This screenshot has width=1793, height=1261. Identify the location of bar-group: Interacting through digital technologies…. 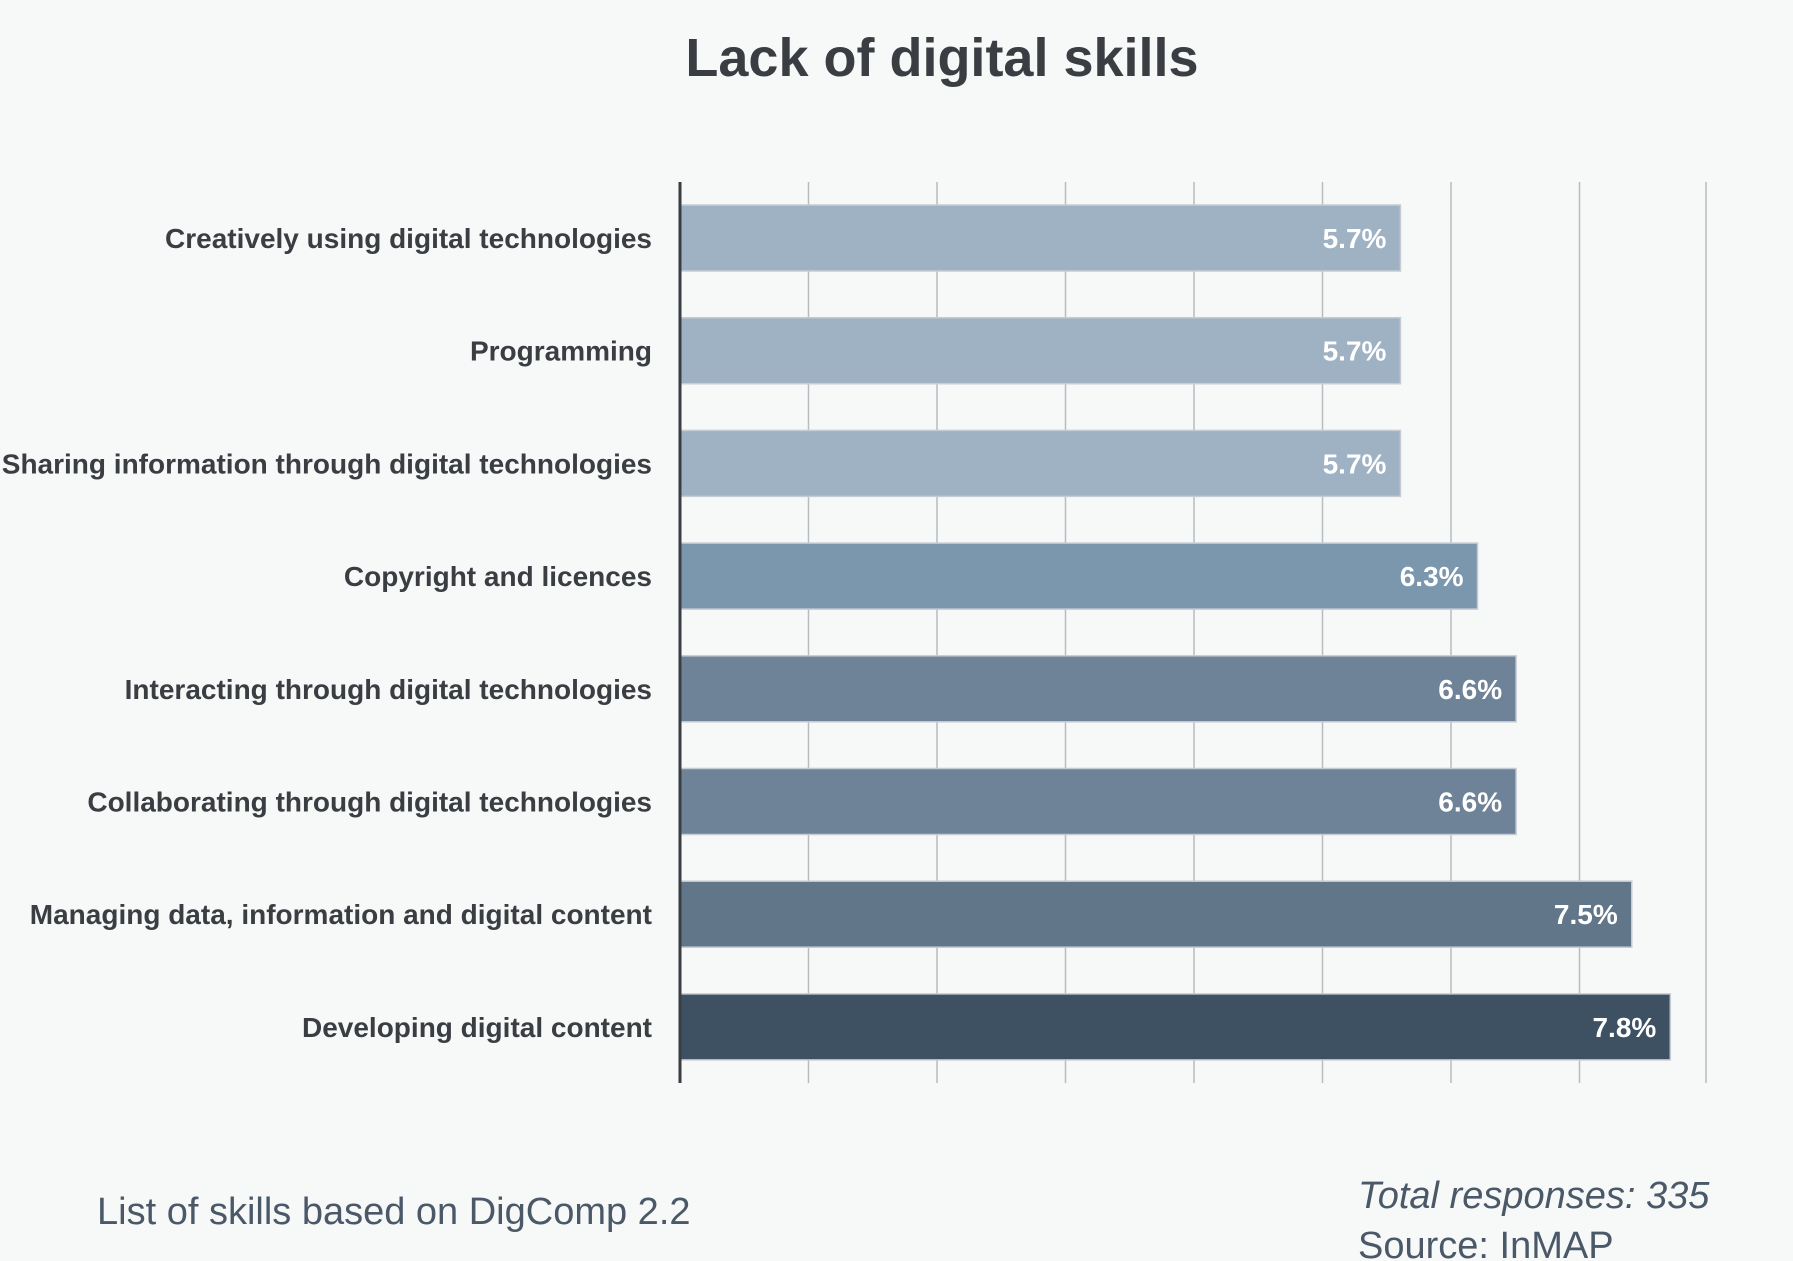
(821, 689).